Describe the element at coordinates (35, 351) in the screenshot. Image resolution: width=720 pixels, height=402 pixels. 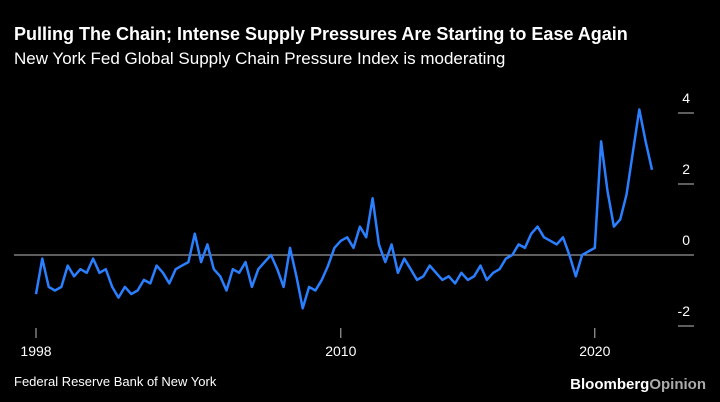
I see `x-tick-label: 1998` at that location.